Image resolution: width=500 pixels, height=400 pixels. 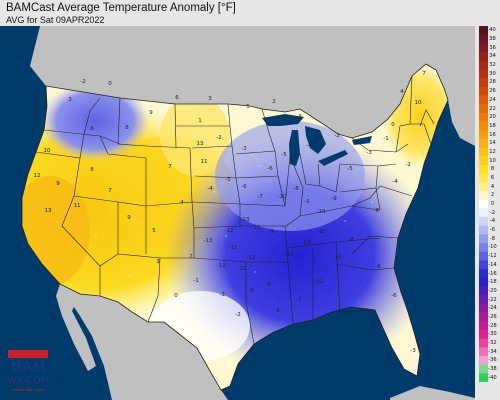 I want to click on lake-michigan, so click(x=294, y=148).